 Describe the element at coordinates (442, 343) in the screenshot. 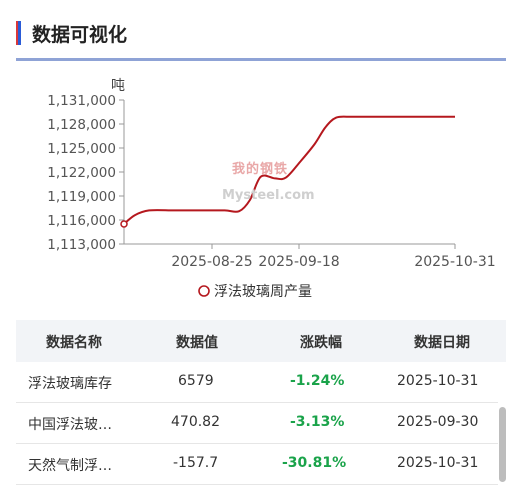

I see `header-date: 数据日期` at that location.